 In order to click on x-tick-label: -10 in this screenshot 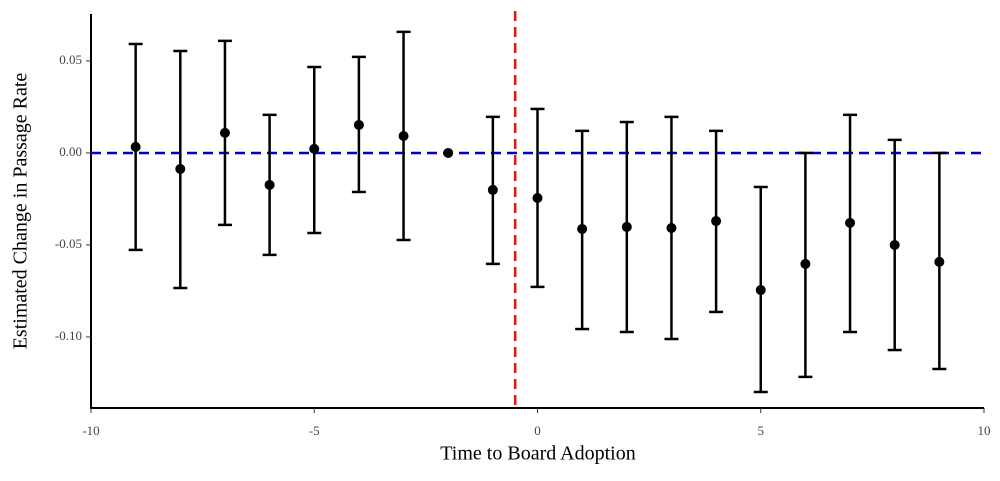, I will do `click(90, 430)`.